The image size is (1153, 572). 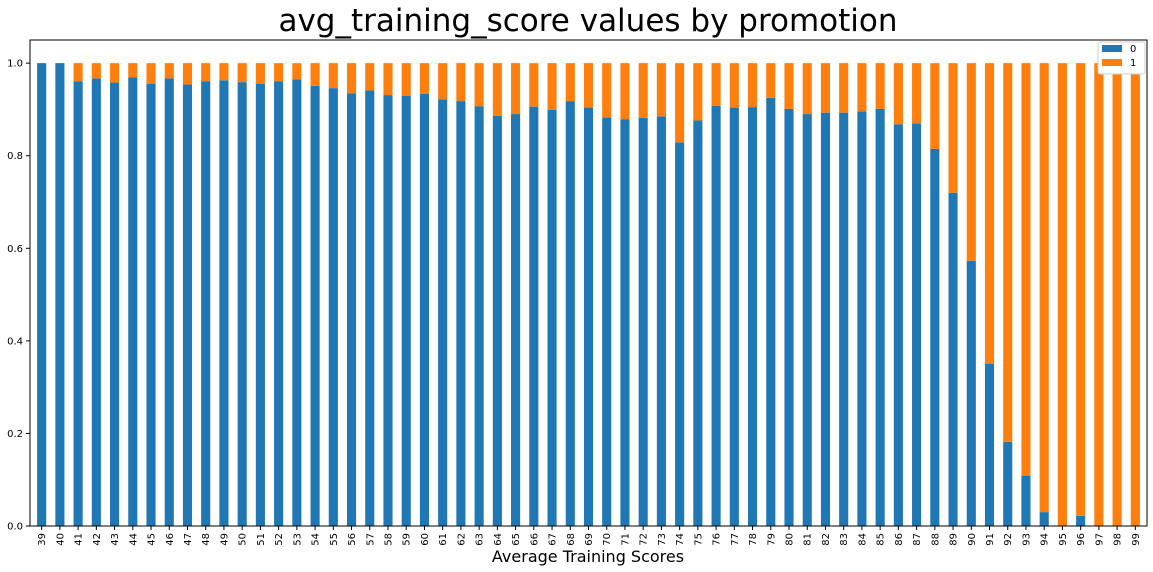 What do you see at coordinates (352, 539) in the screenshot?
I see `x-tick-label: 56` at bounding box center [352, 539].